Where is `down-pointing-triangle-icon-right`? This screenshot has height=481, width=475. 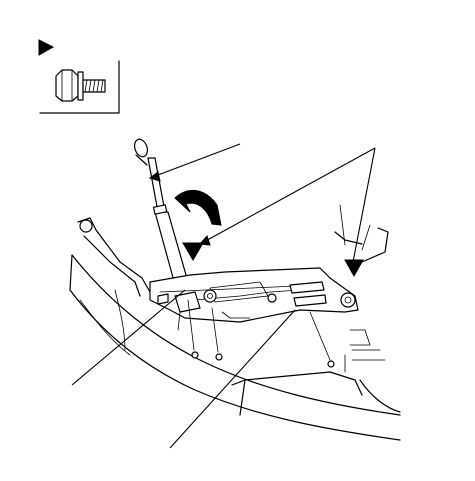
down-pointing-triangle-icon-right is located at coordinates (354, 268).